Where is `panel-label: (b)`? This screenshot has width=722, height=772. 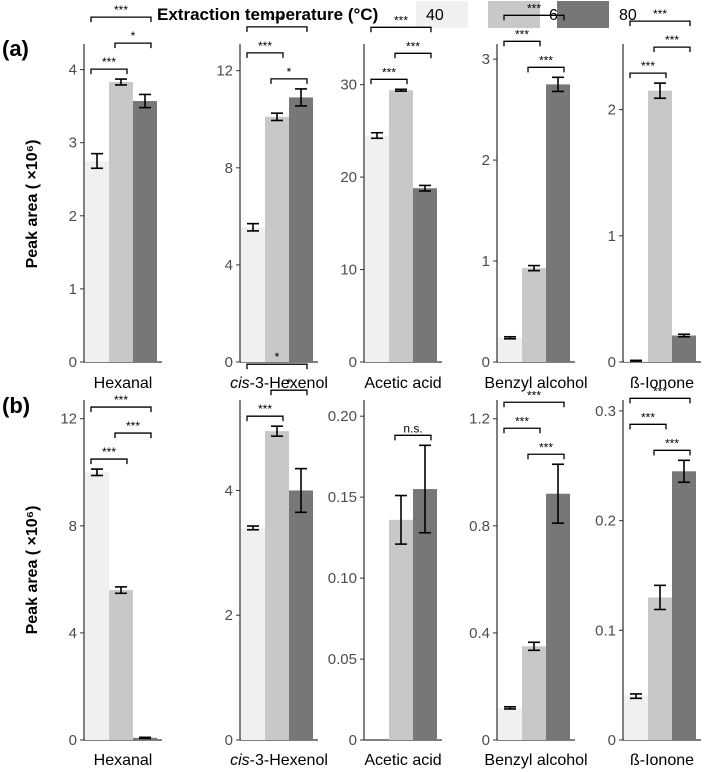
panel-label: (b) is located at coordinates (16, 405).